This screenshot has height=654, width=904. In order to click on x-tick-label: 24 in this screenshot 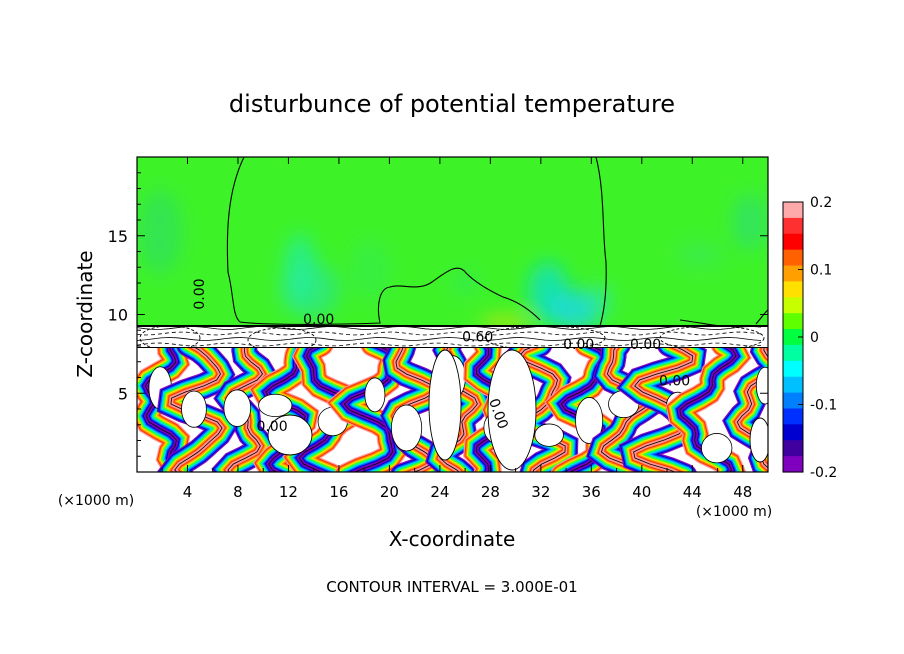, I will do `click(439, 492)`.